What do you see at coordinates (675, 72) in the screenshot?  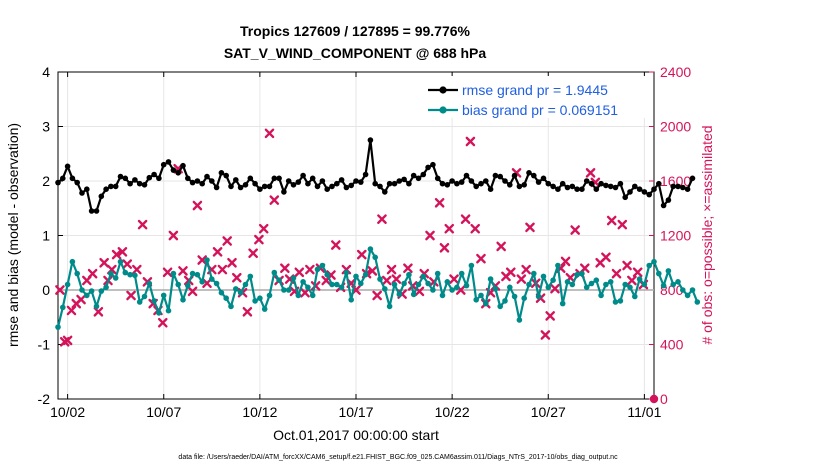 I see `y-right-tick-label: 2400` at bounding box center [675, 72].